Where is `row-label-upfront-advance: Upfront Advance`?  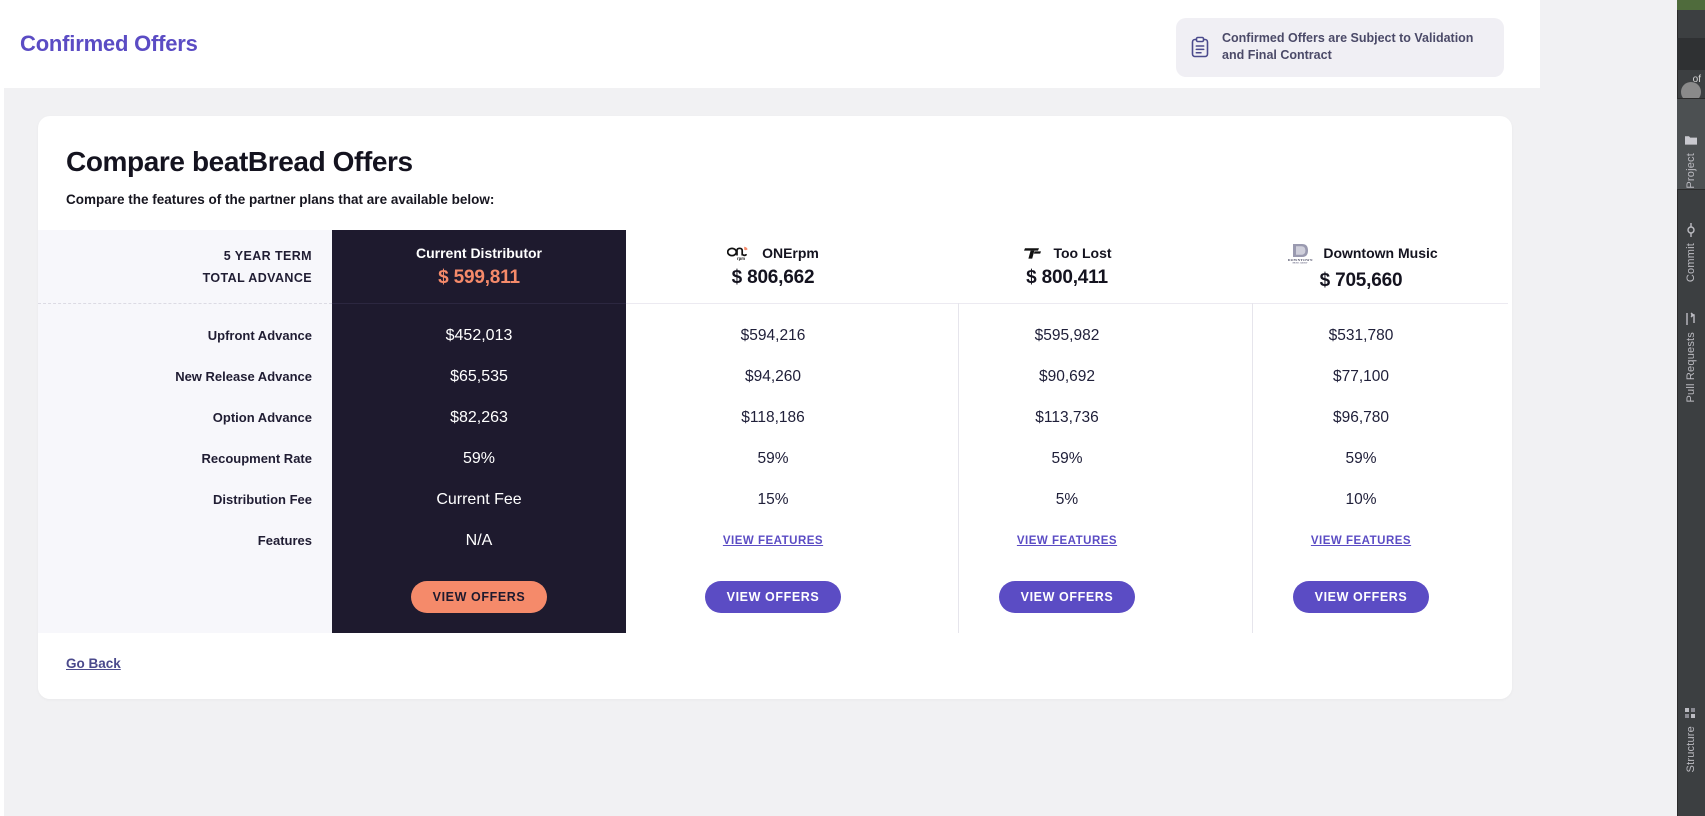
row-label-upfront-advance: Upfront Advance is located at coordinates (259, 335).